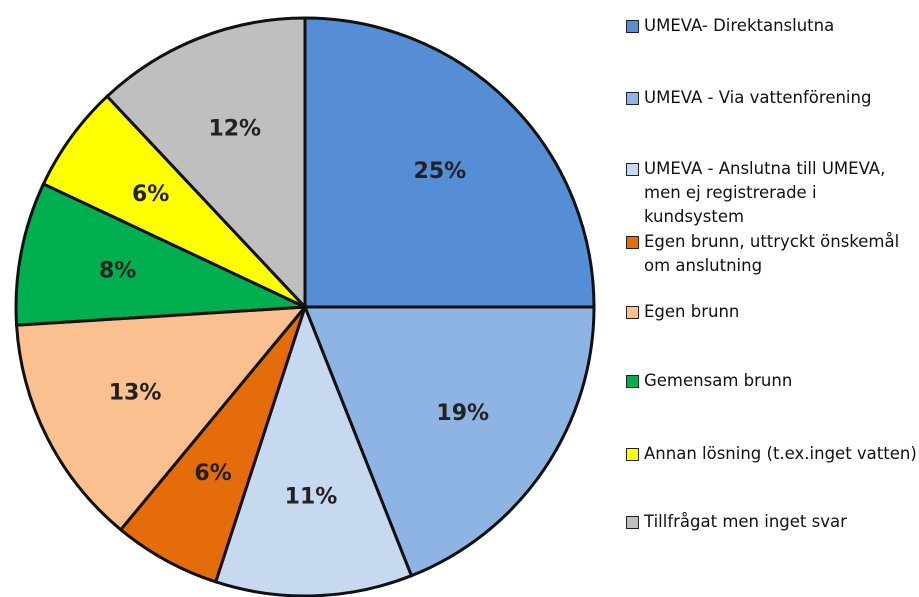 The width and height of the screenshot is (919, 597). Describe the element at coordinates (135, 393) in the screenshot. I see `slice-label: 13%` at that location.